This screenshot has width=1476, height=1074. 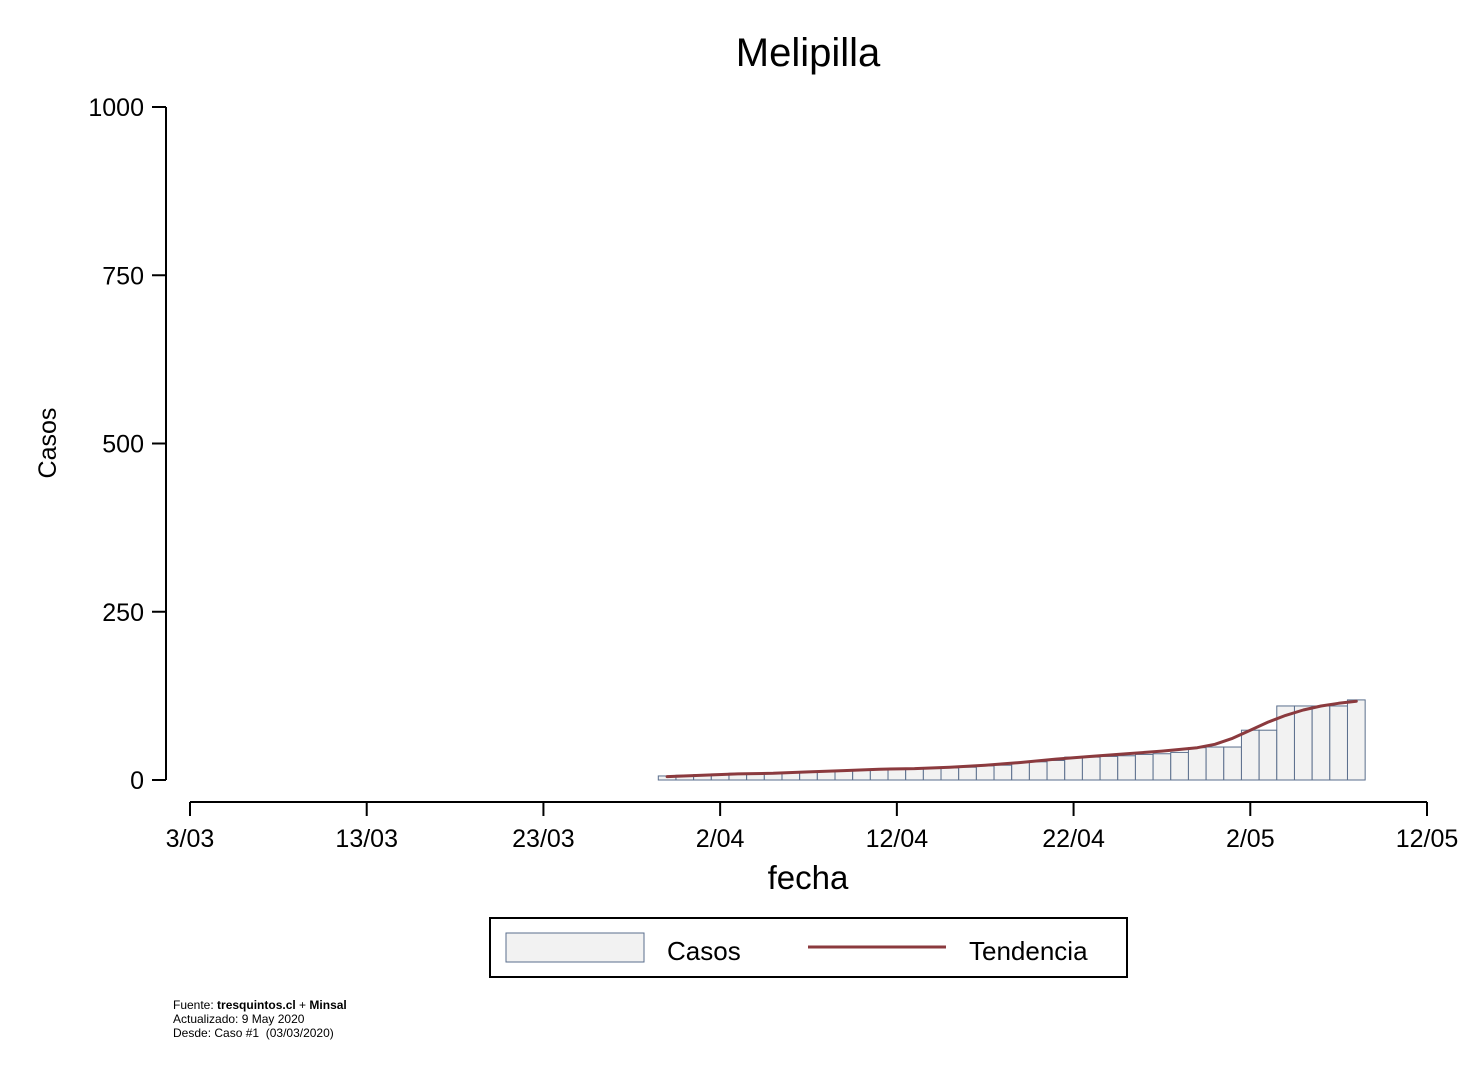 What do you see at coordinates (366, 839) in the screenshot?
I see `x-tick-label: 13/03` at bounding box center [366, 839].